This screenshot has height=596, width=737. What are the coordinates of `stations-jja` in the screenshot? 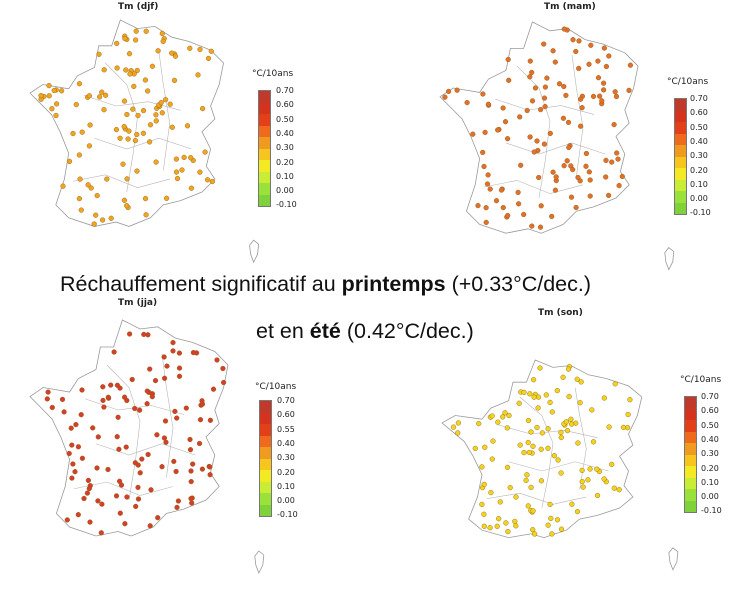 It's located at (135, 433).